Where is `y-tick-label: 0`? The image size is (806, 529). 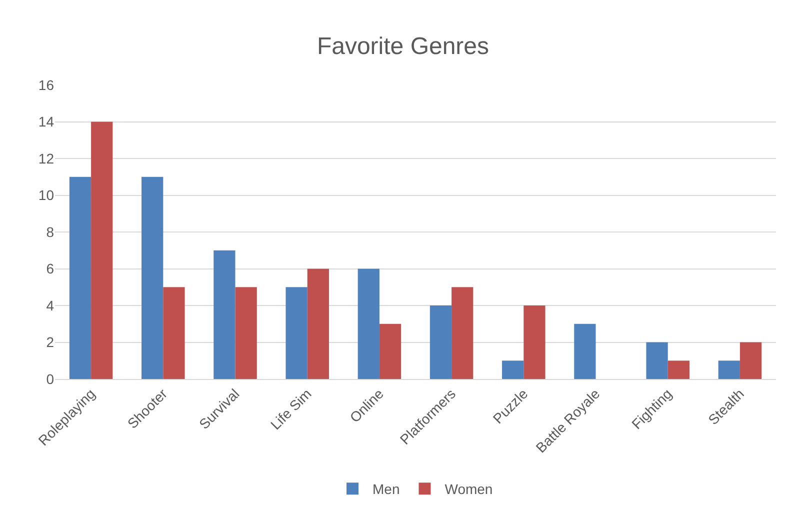
y-tick-label: 0 is located at coordinates (50, 378).